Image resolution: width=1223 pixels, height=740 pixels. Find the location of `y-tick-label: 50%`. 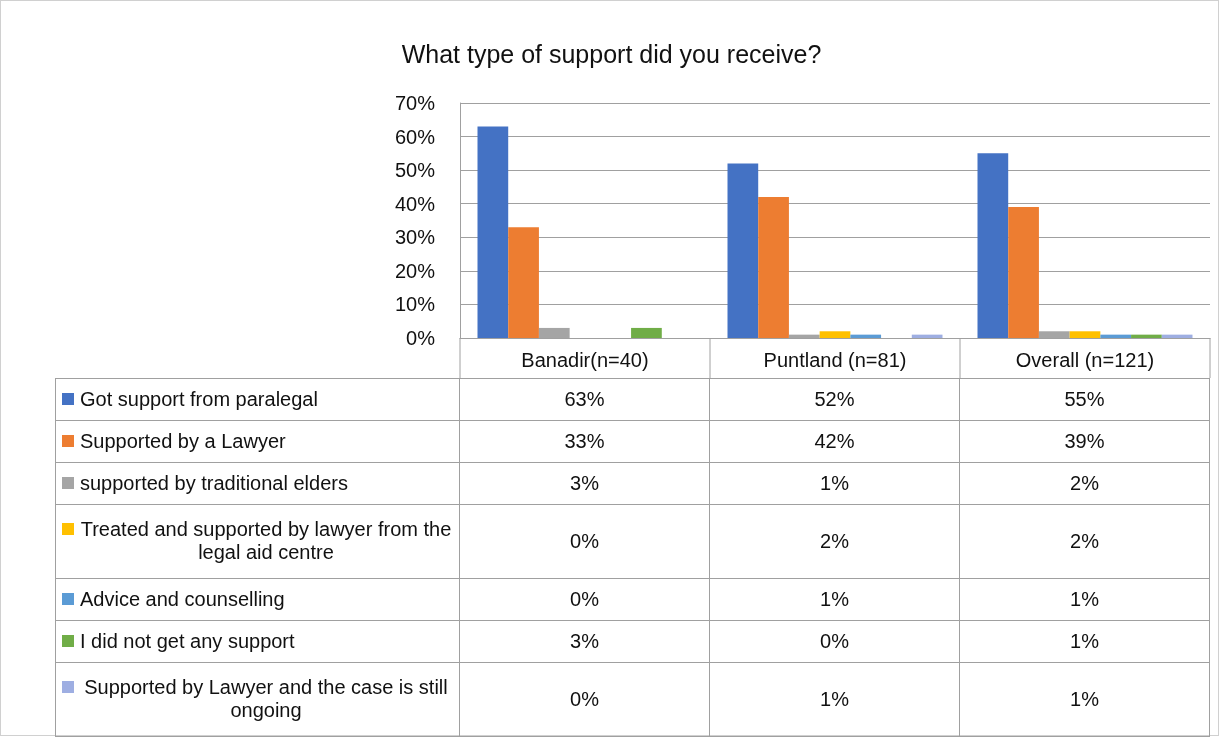

y-tick-label: 50% is located at coordinates (415, 170).